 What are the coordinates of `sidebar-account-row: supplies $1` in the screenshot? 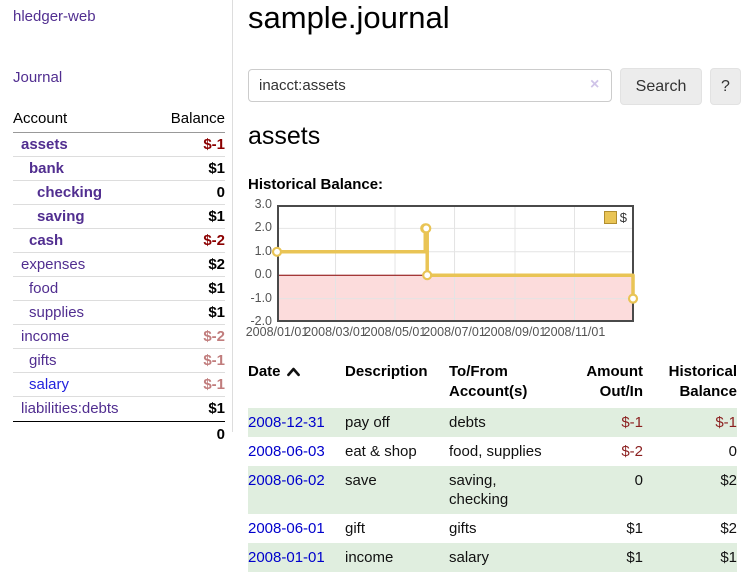 It's located at (119, 312).